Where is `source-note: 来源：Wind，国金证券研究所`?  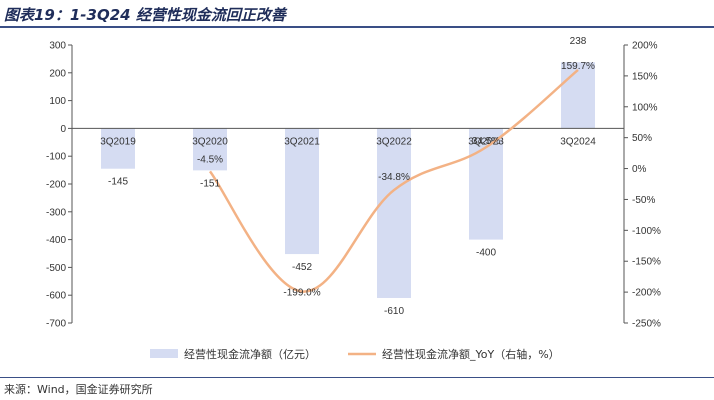 source-note: 来源：Wind，国金证券研究所 is located at coordinates (78, 389).